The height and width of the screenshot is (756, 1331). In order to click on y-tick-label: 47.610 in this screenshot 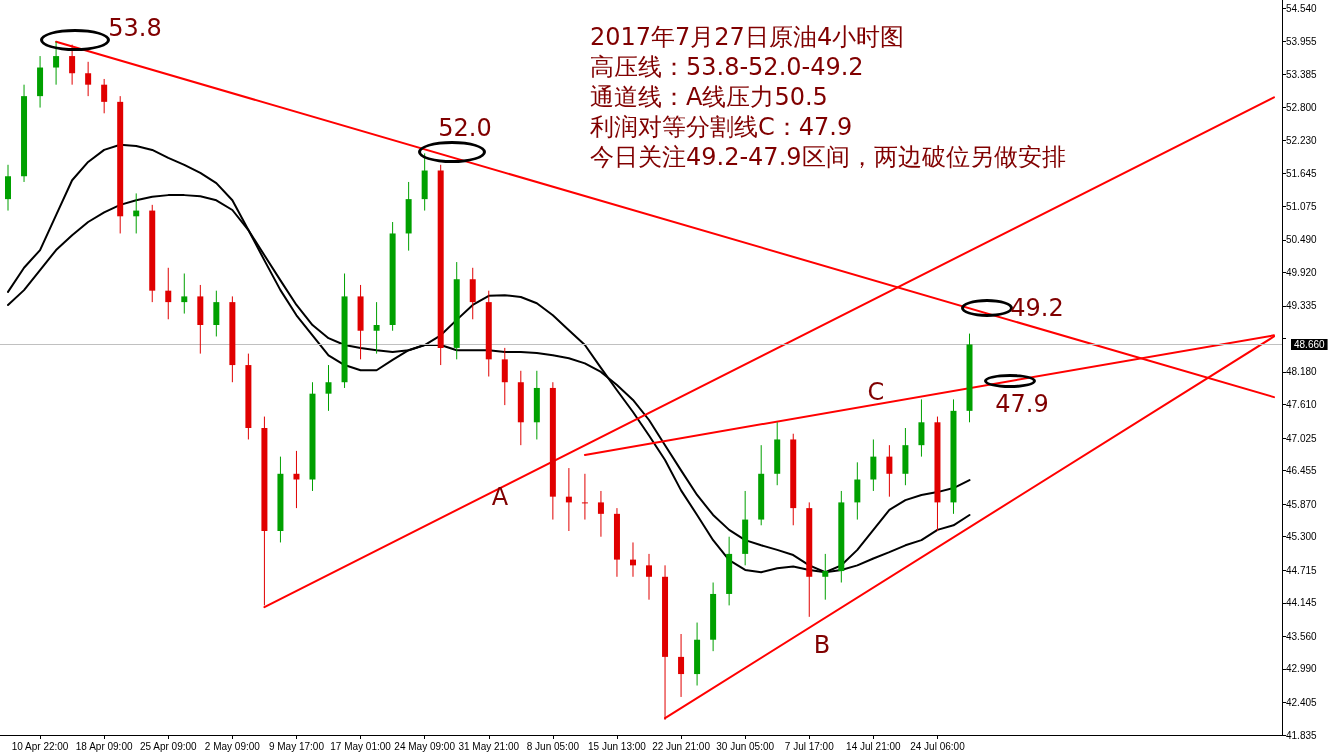, I will do `click(1302, 405)`.